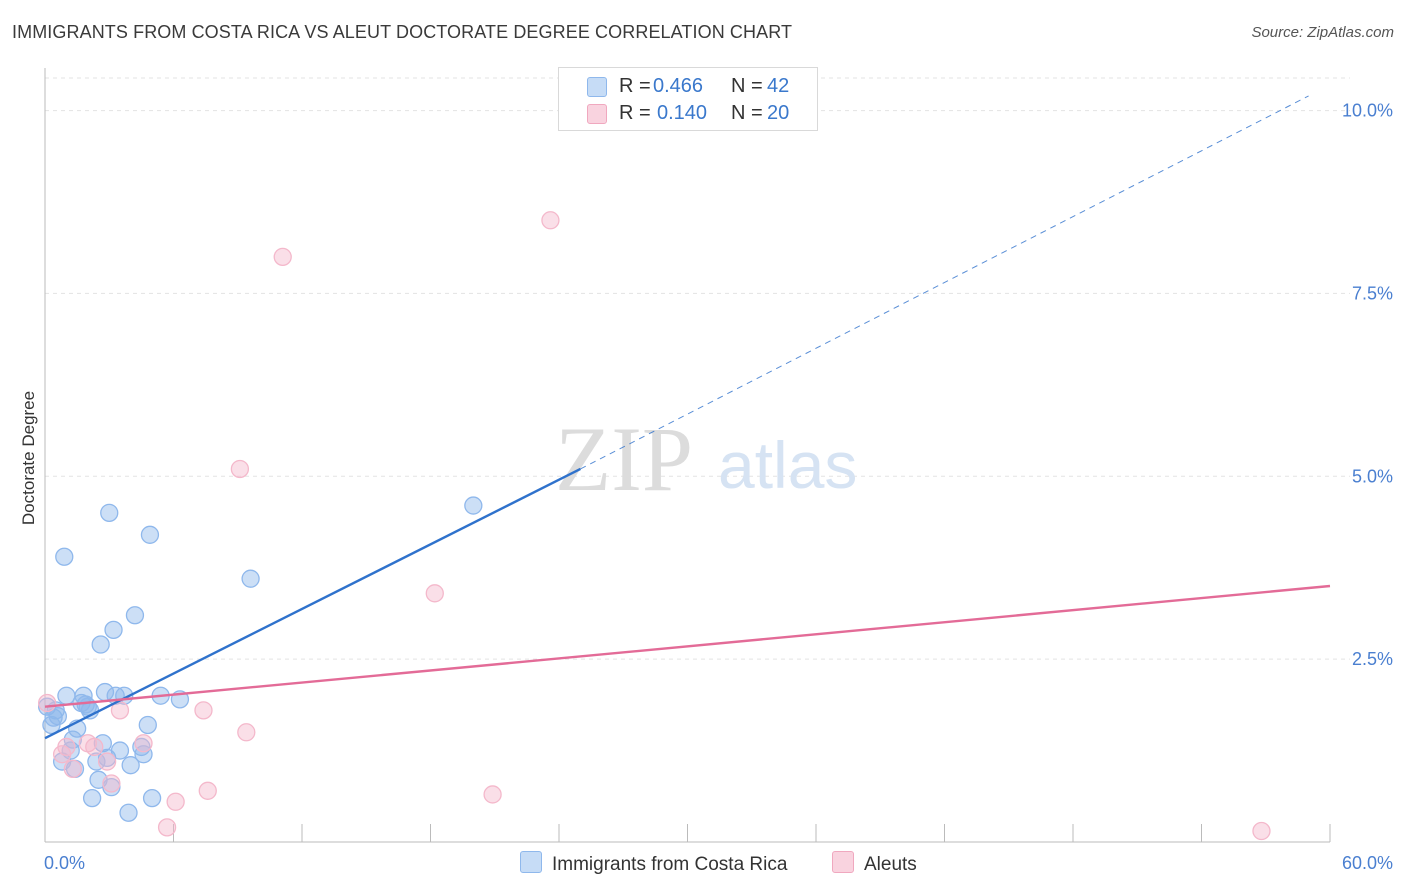  What do you see at coordinates (687, 646) in the screenshot?
I see `trendline-aleuts` at bounding box center [687, 646].